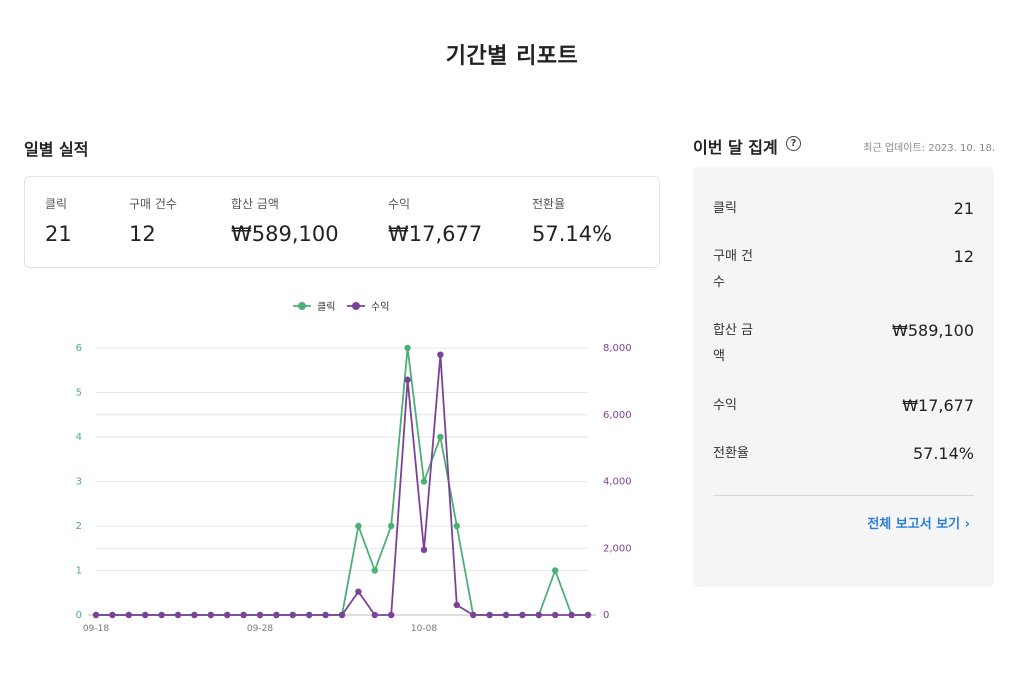  What do you see at coordinates (843, 209) in the screenshot?
I see `summary-row-clicks: 클릭 21` at bounding box center [843, 209].